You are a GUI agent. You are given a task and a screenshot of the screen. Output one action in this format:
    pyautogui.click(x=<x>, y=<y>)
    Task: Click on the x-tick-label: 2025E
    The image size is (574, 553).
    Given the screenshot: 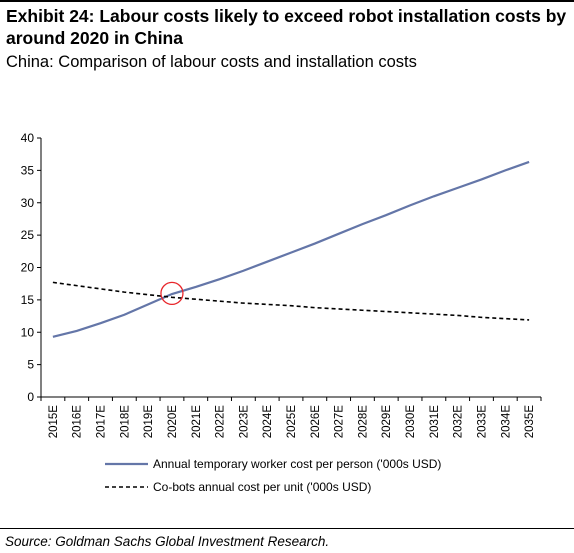 What is the action you would take?
    pyautogui.click(x=292, y=422)
    